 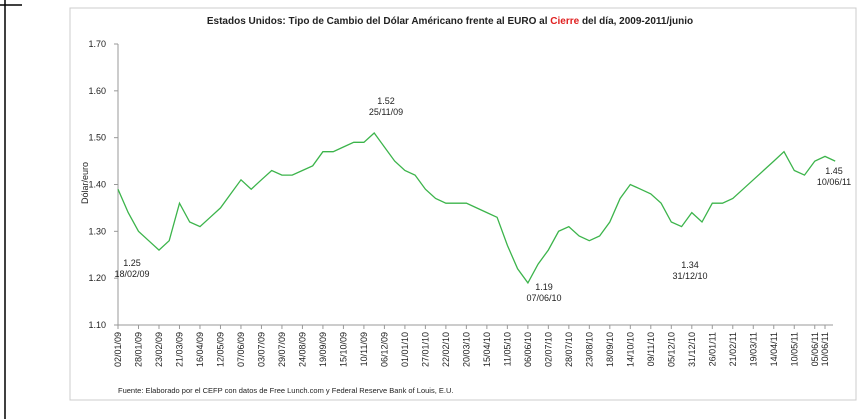 What do you see at coordinates (692, 349) in the screenshot?
I see `x-tick-label: 31/12/10` at bounding box center [692, 349].